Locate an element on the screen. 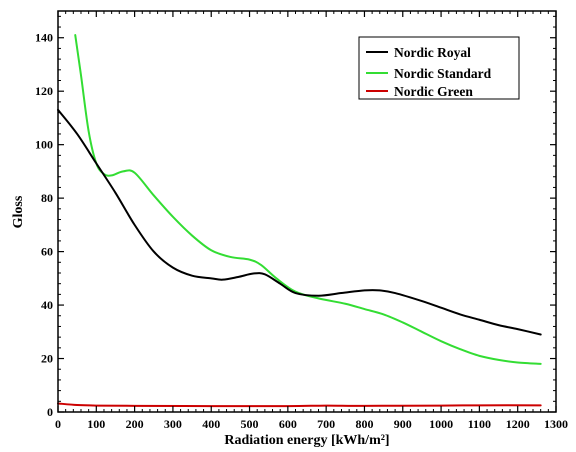  x-tick-label: 400 is located at coordinates (211, 424).